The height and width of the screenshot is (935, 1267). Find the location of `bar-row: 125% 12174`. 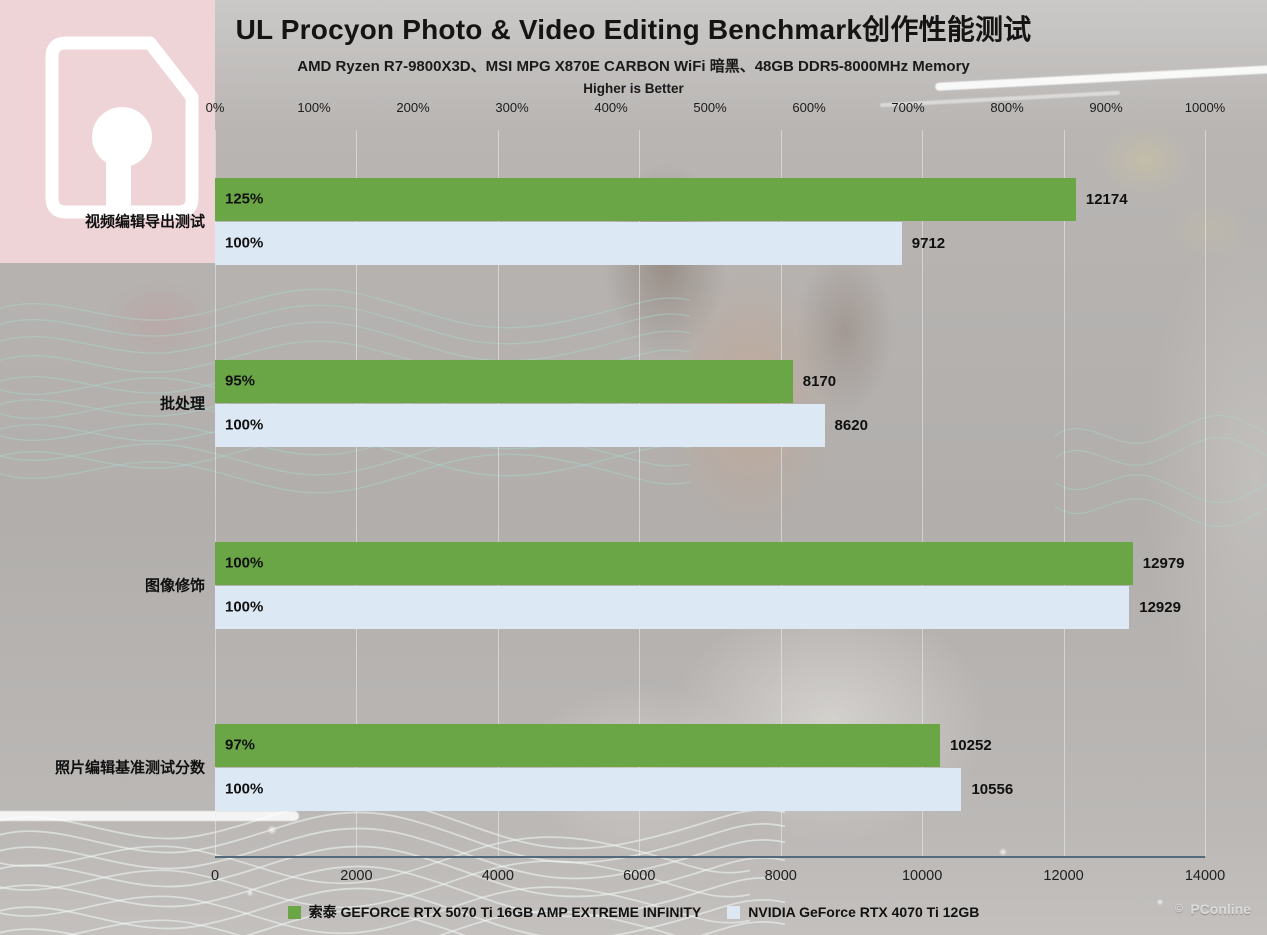

bar-row: 125% 12174 is located at coordinates (710, 199).